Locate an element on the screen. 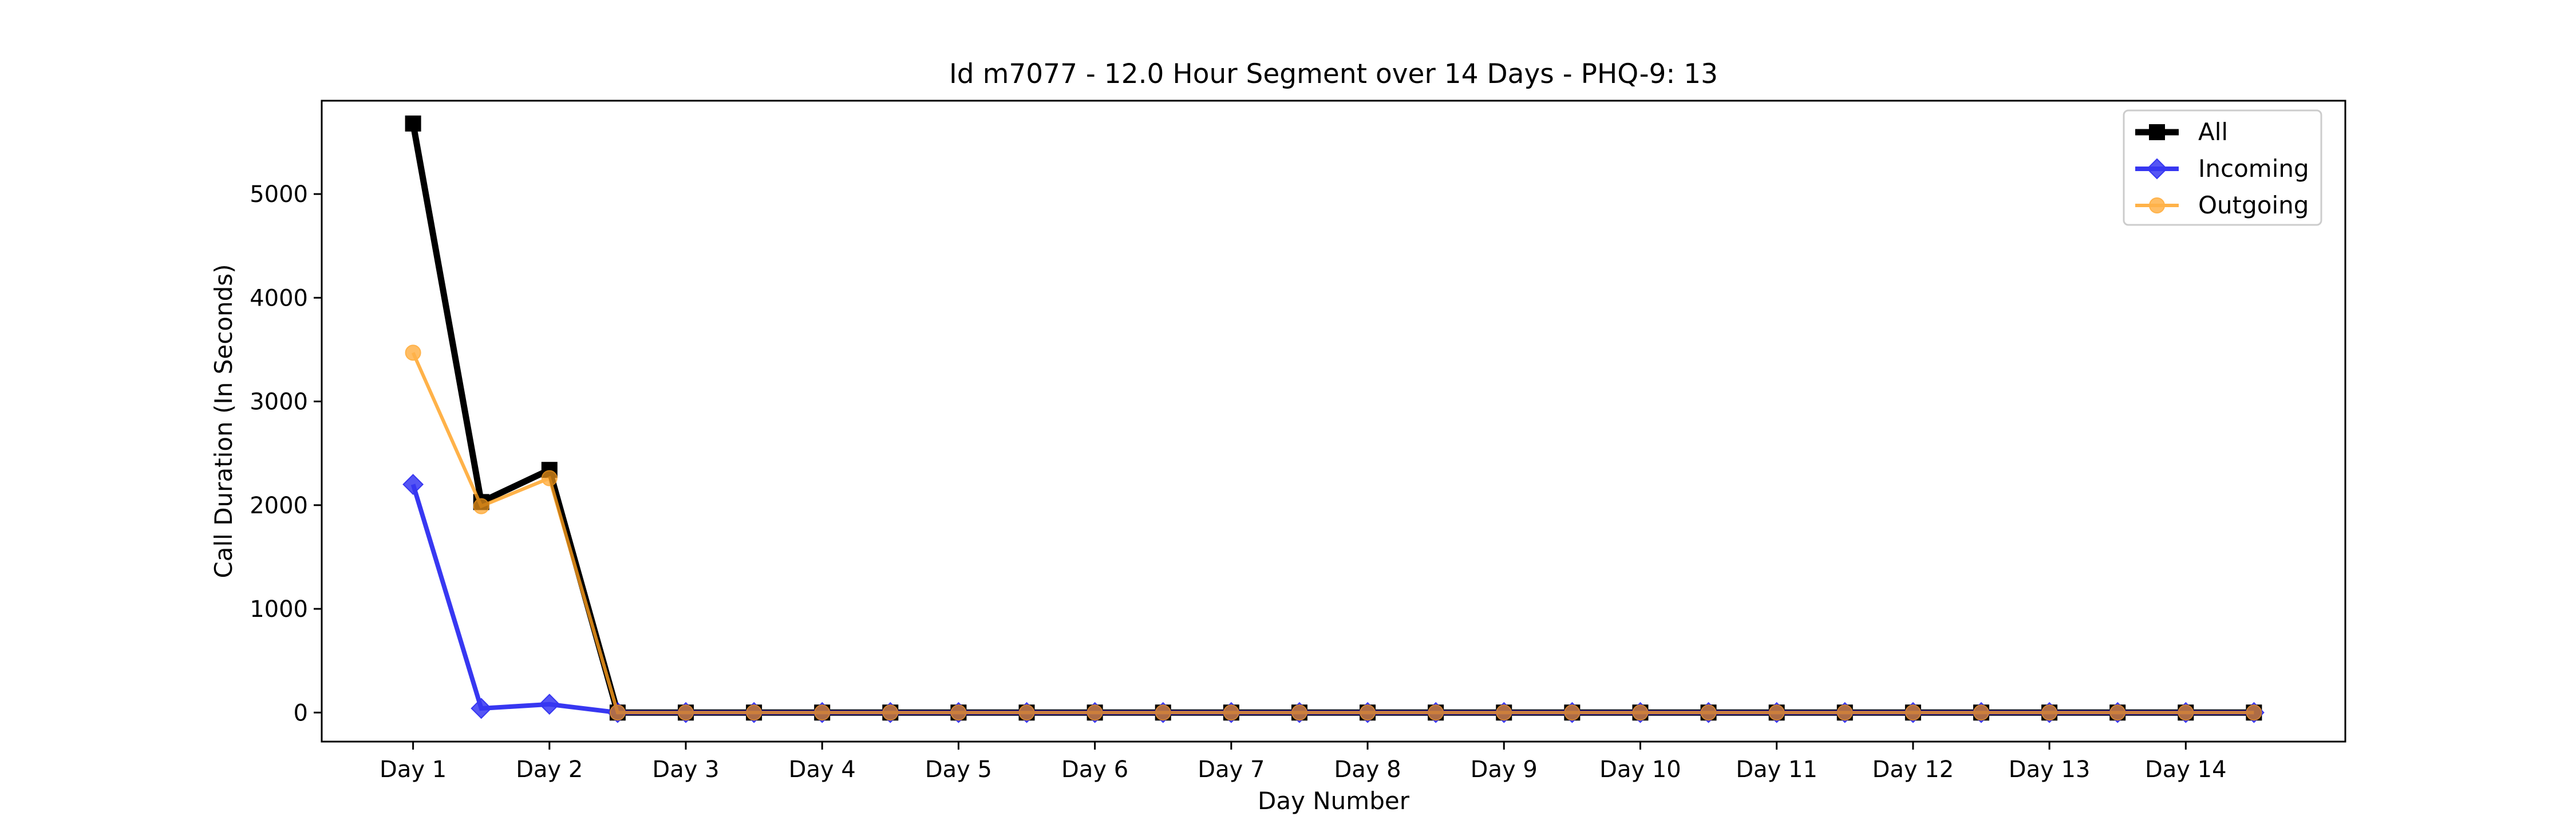 The height and width of the screenshot is (824, 2576). x-tick-label: Day 9 is located at coordinates (1504, 769).